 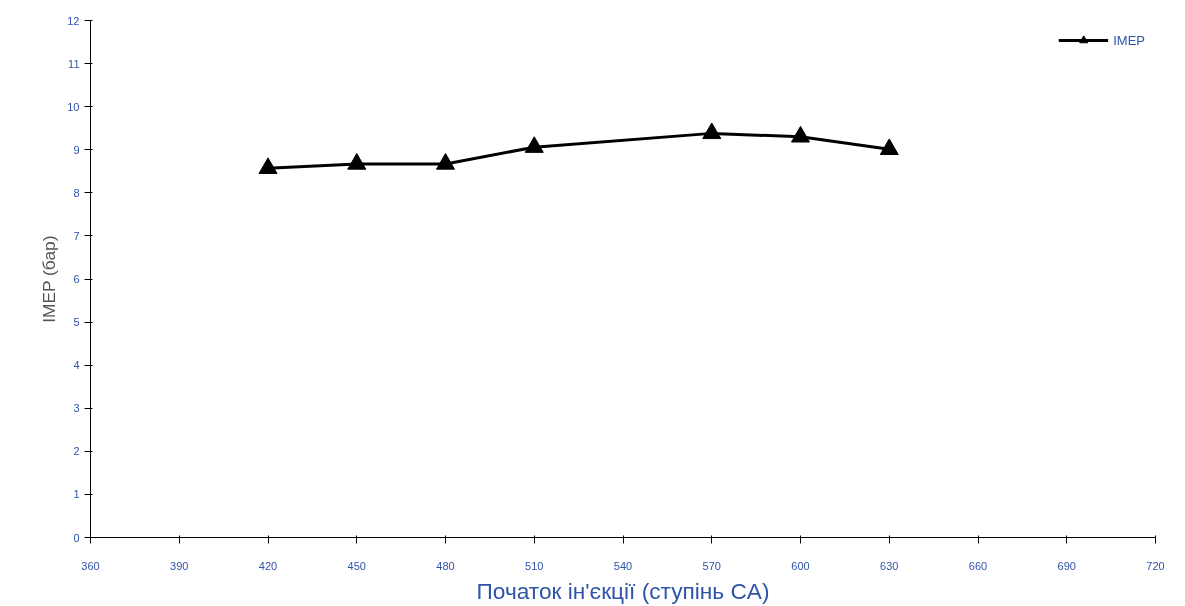 I want to click on y-tick-label: 0, so click(x=76, y=537).